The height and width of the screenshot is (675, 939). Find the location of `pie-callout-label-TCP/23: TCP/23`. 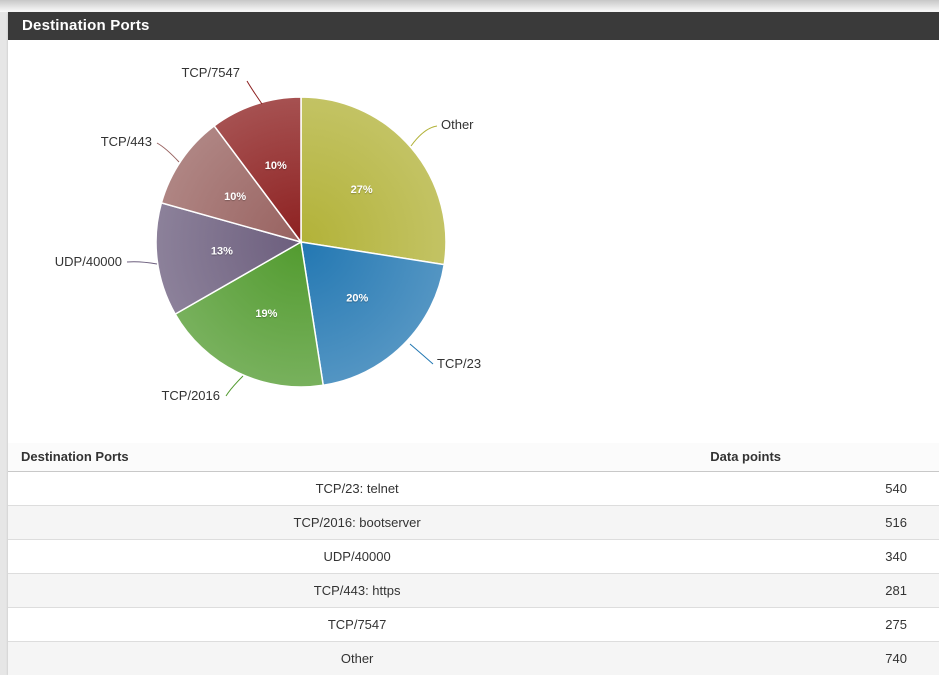

pie-callout-label-TCP/23: TCP/23 is located at coordinates (459, 363).